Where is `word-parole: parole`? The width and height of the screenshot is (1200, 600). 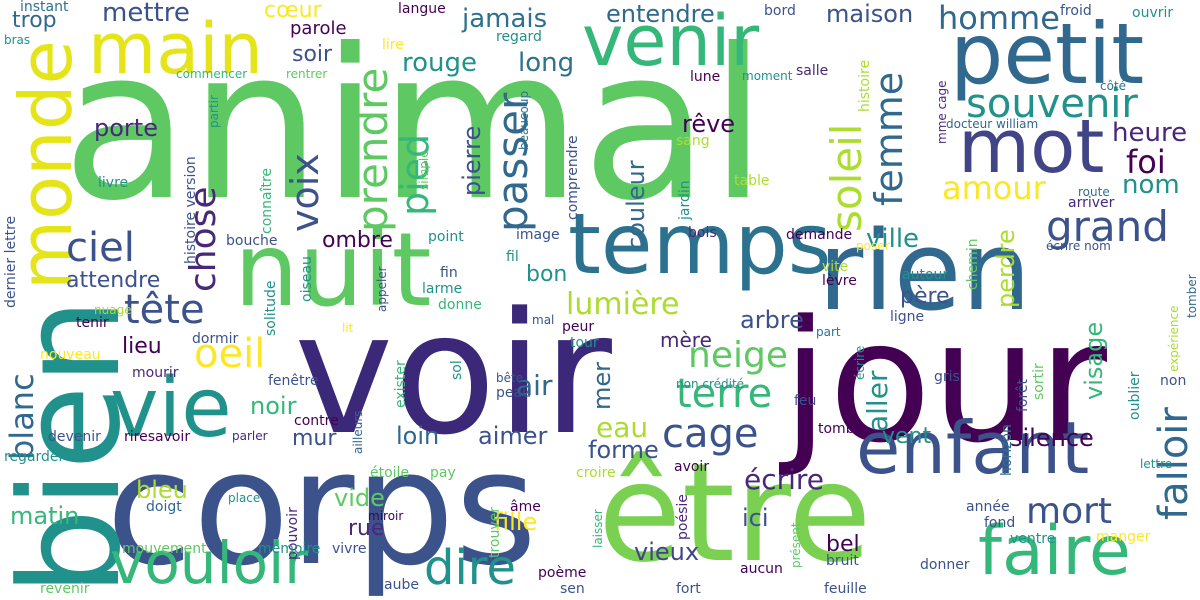
word-parole: parole is located at coordinates (318, 28).